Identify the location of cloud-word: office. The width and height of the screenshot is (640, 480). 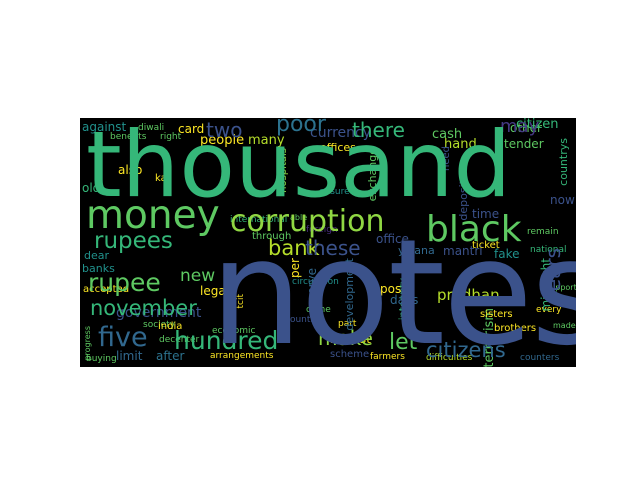
(392, 239).